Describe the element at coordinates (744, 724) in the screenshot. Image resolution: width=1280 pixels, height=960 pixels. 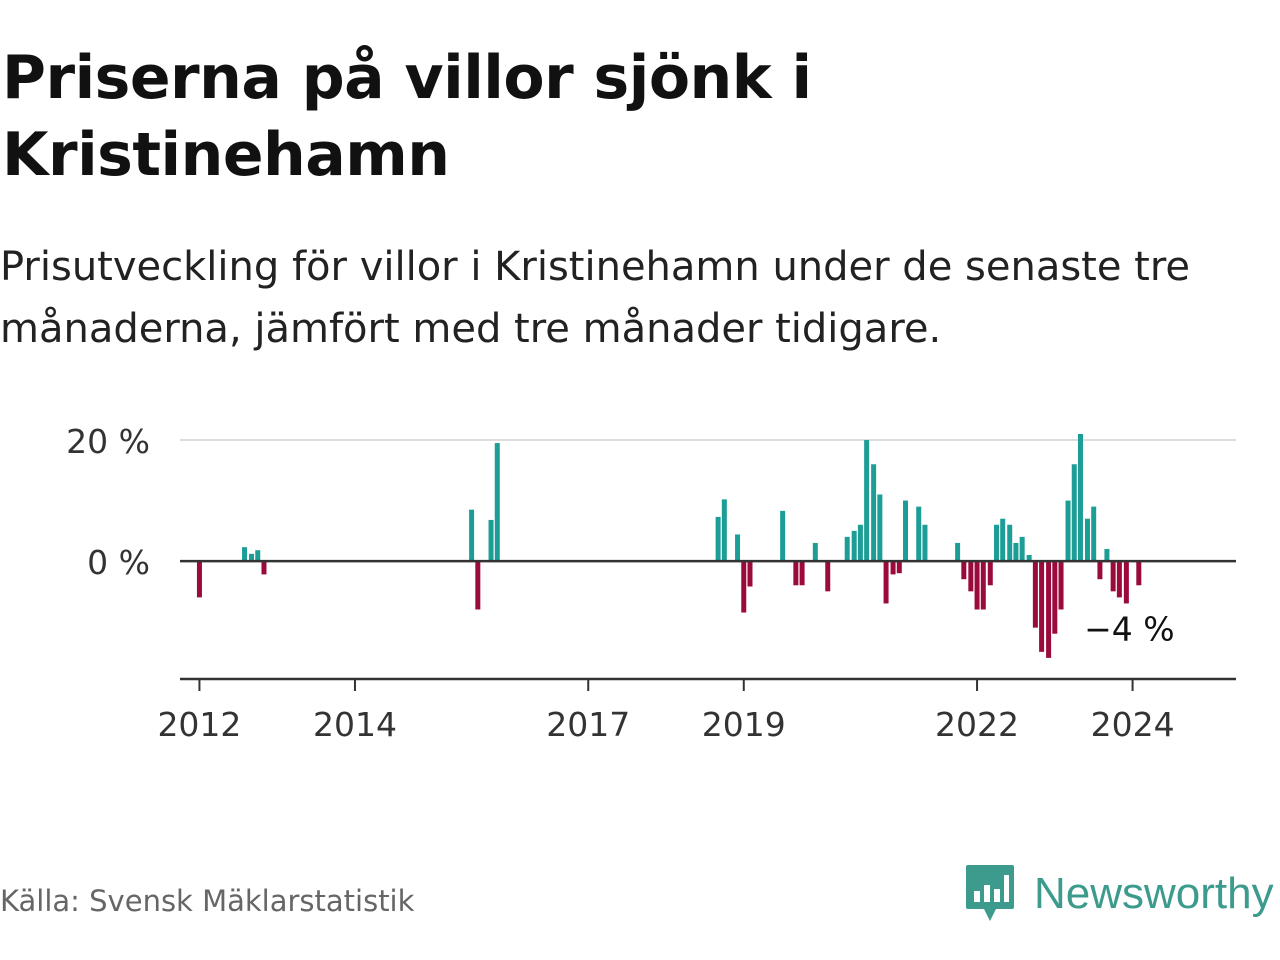
I see `x-tick-label: 2019` at that location.